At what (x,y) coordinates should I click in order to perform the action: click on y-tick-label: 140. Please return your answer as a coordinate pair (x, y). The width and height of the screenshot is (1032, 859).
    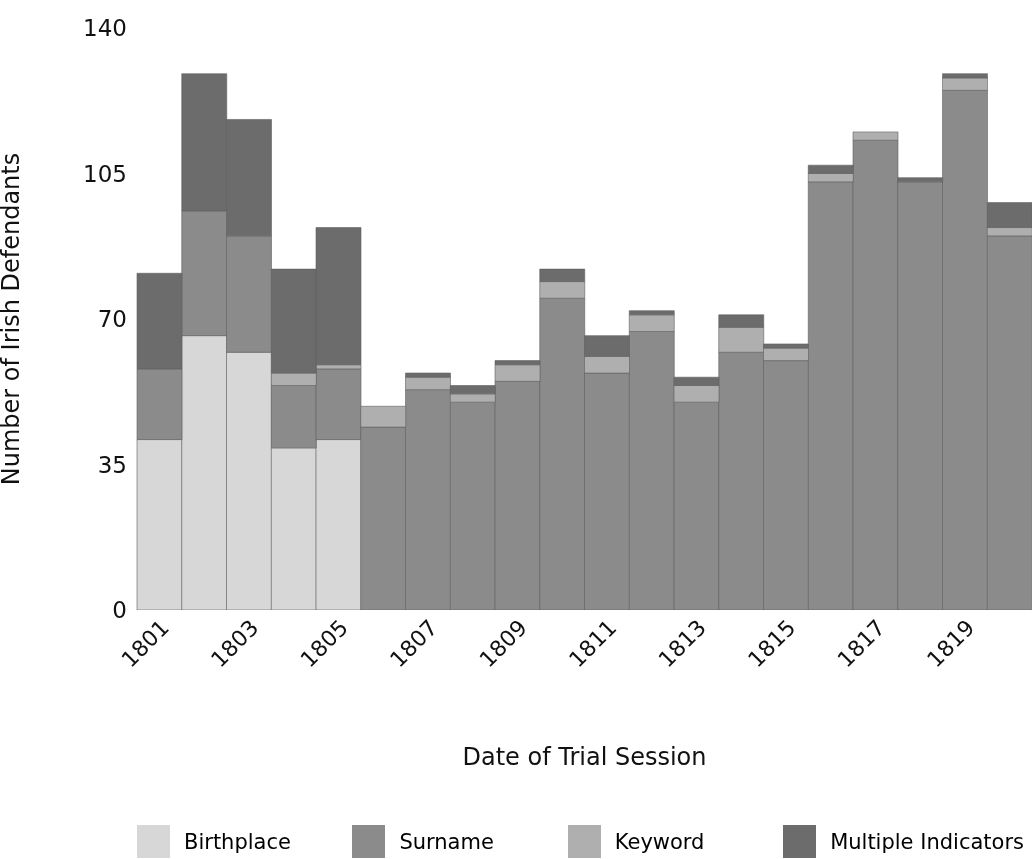
    Looking at the image, I should click on (105, 28).